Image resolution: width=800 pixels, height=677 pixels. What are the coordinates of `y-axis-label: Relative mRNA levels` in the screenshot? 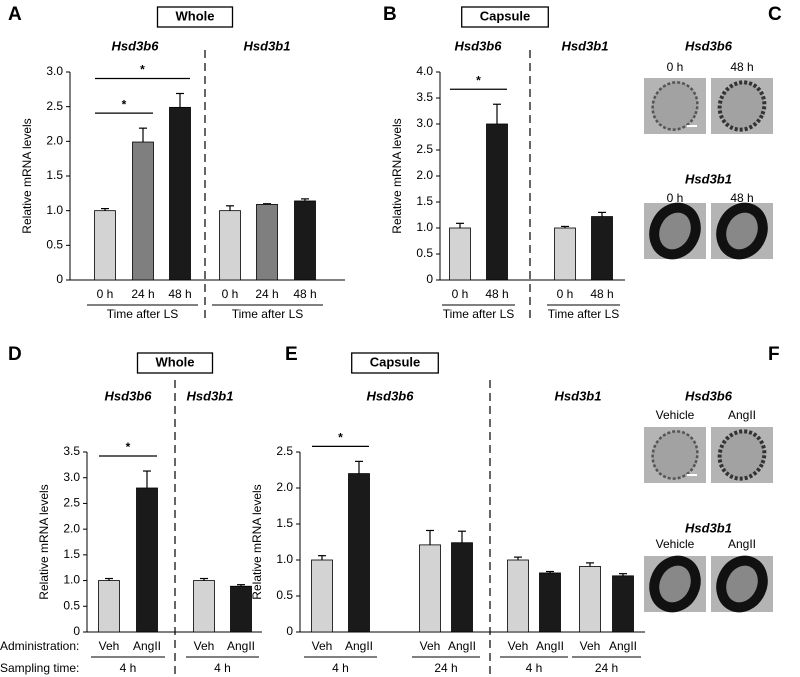 It's located at (397, 175).